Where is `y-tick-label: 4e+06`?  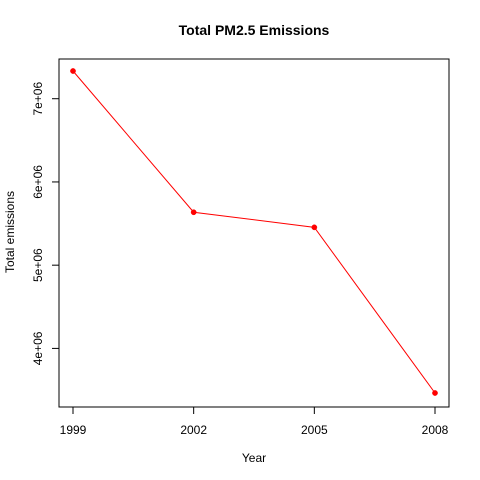
y-tick-label: 4e+06 is located at coordinates (38, 348).